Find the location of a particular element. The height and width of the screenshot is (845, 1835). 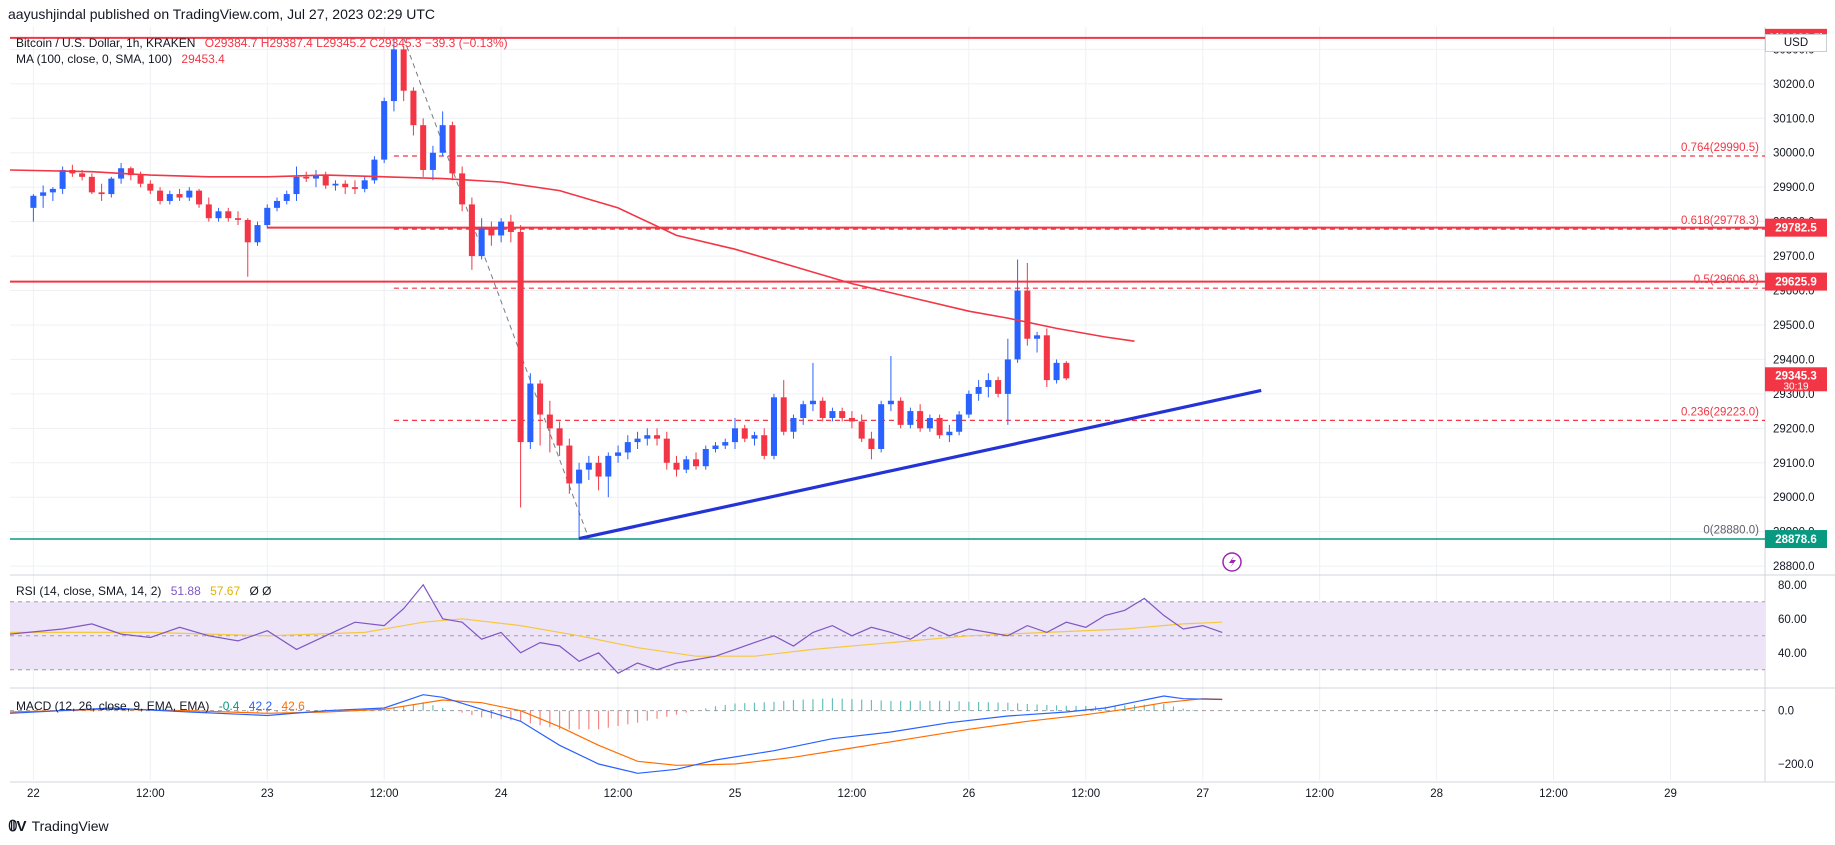

price-axis-tick: 30100.0 is located at coordinates (1794, 119).